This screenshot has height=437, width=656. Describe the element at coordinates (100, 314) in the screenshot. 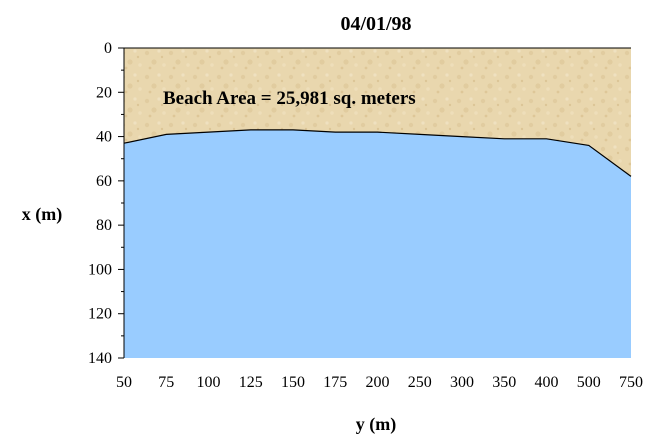

I see `y-tick-label: 120` at that location.